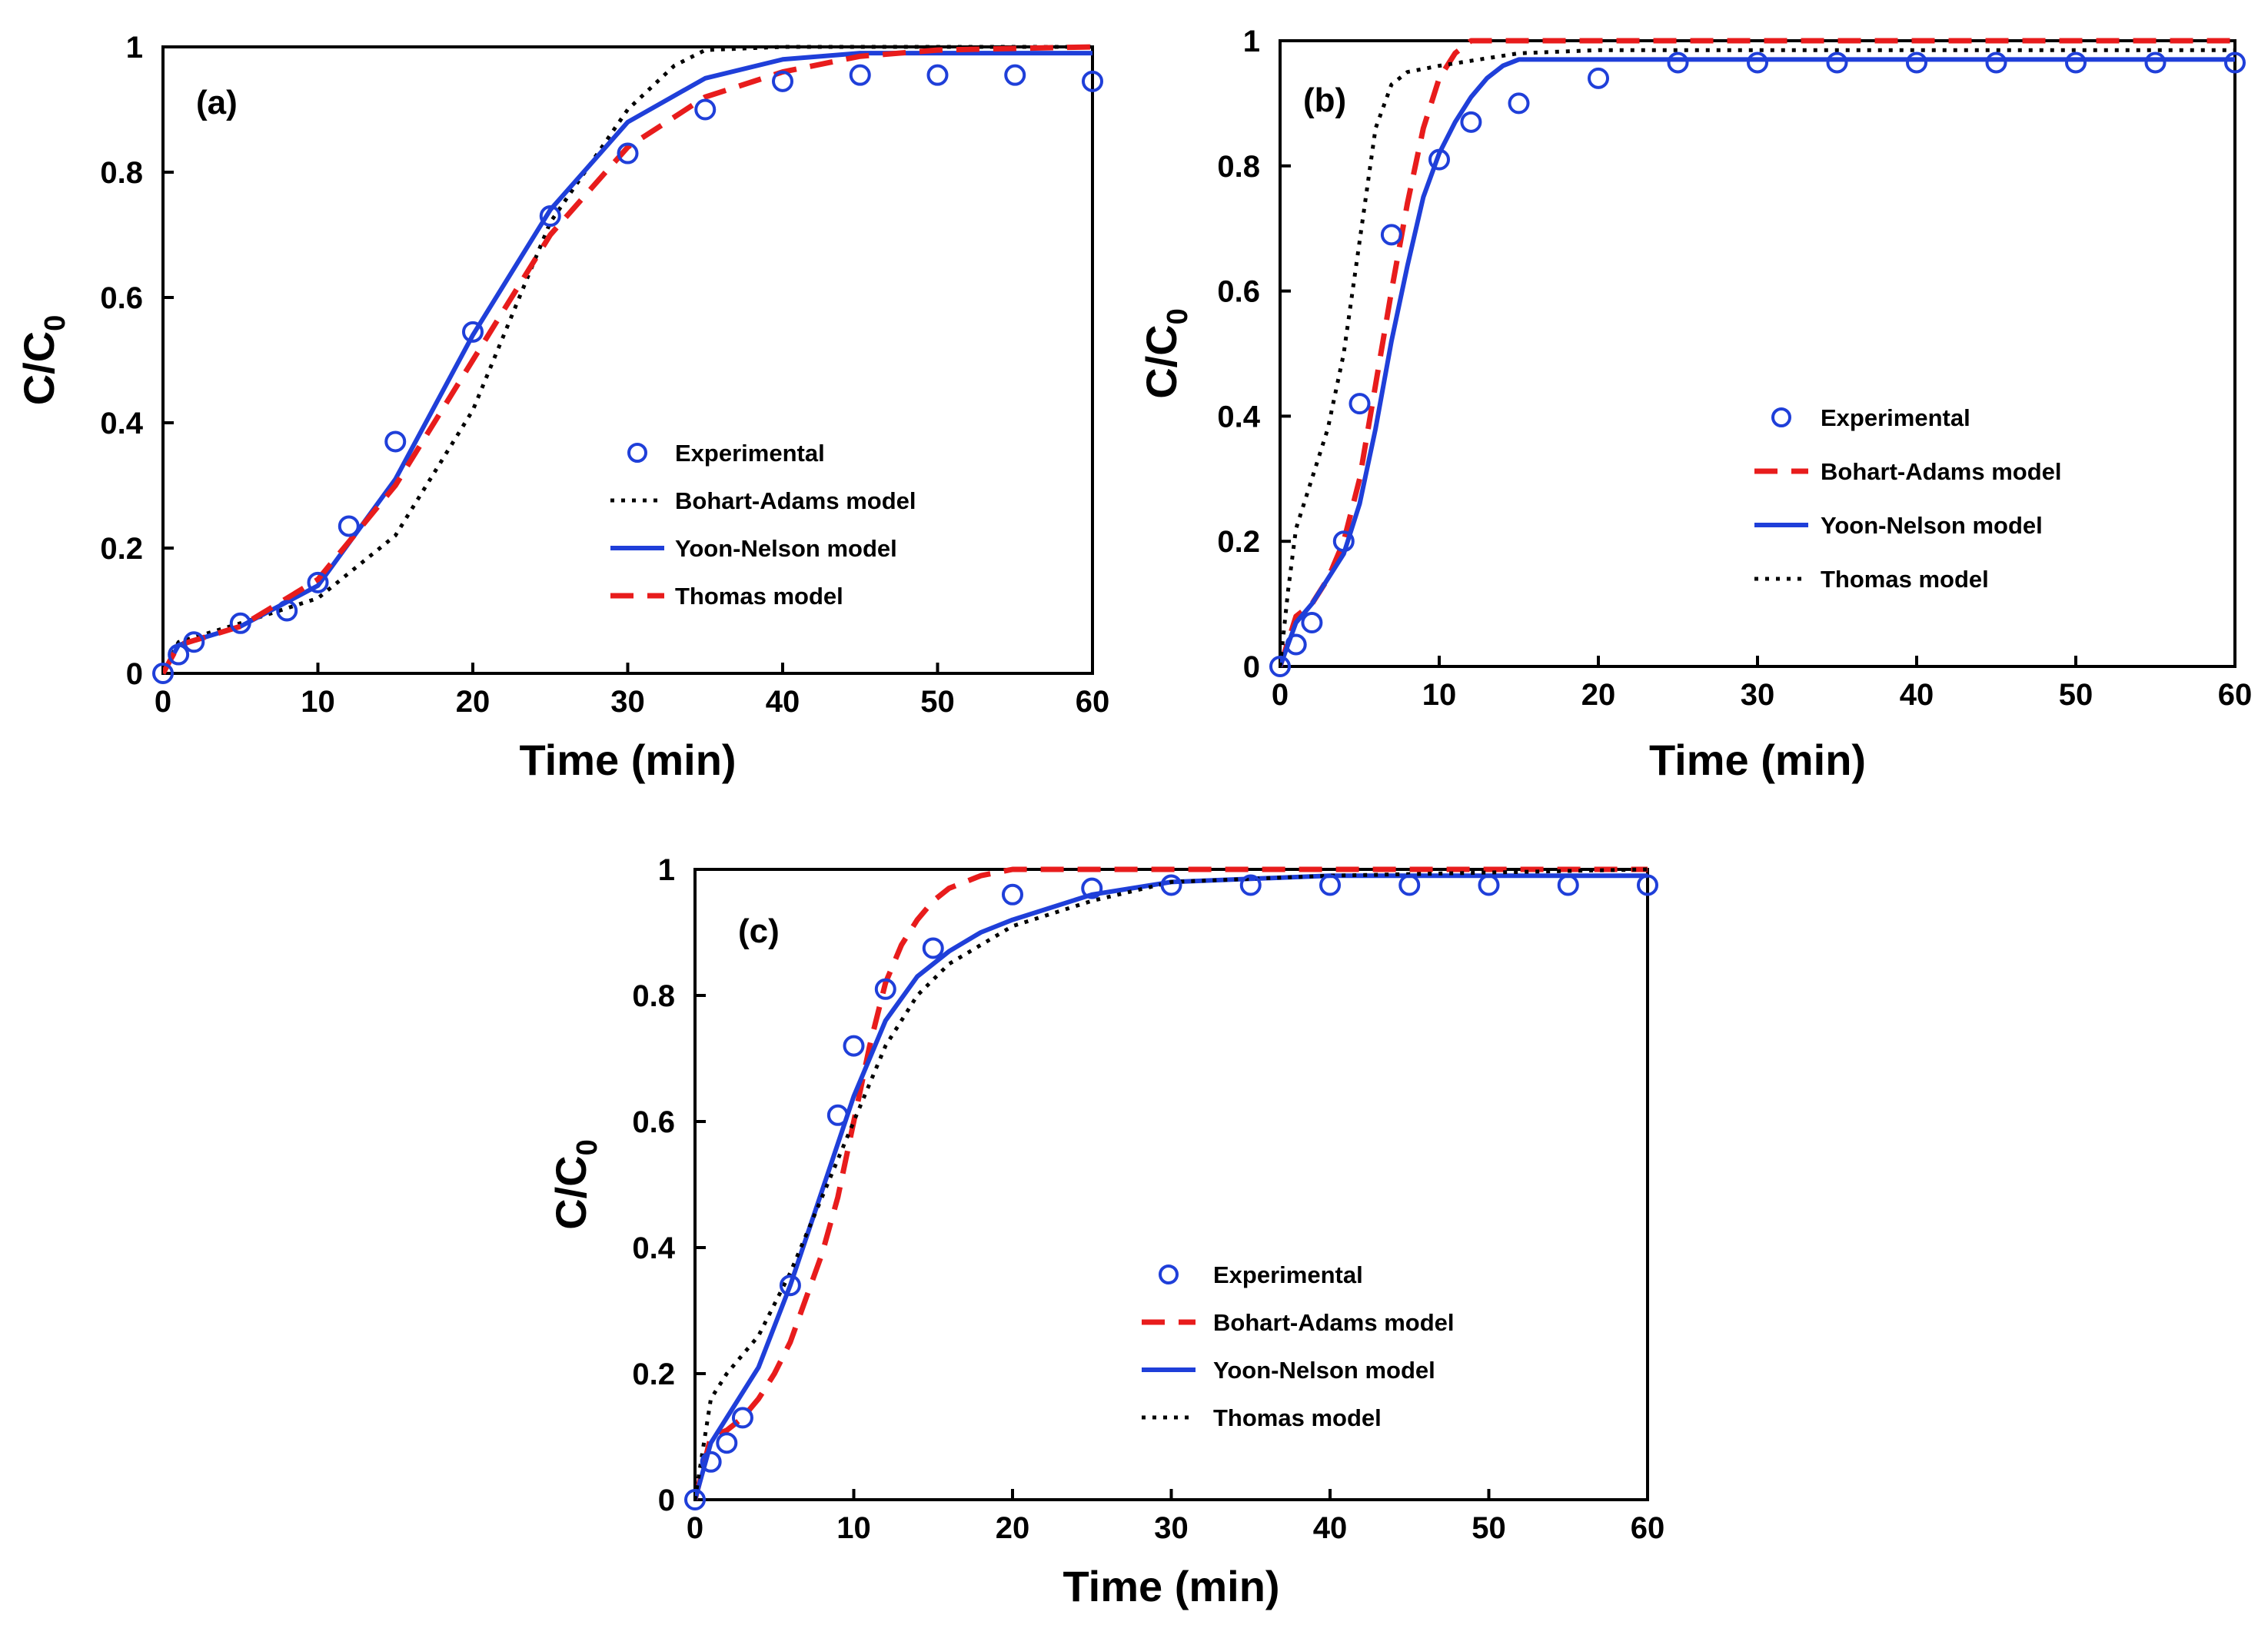 Image resolution: width=2268 pixels, height=1625 pixels. I want to click on panel-label: (b), so click(1324, 100).